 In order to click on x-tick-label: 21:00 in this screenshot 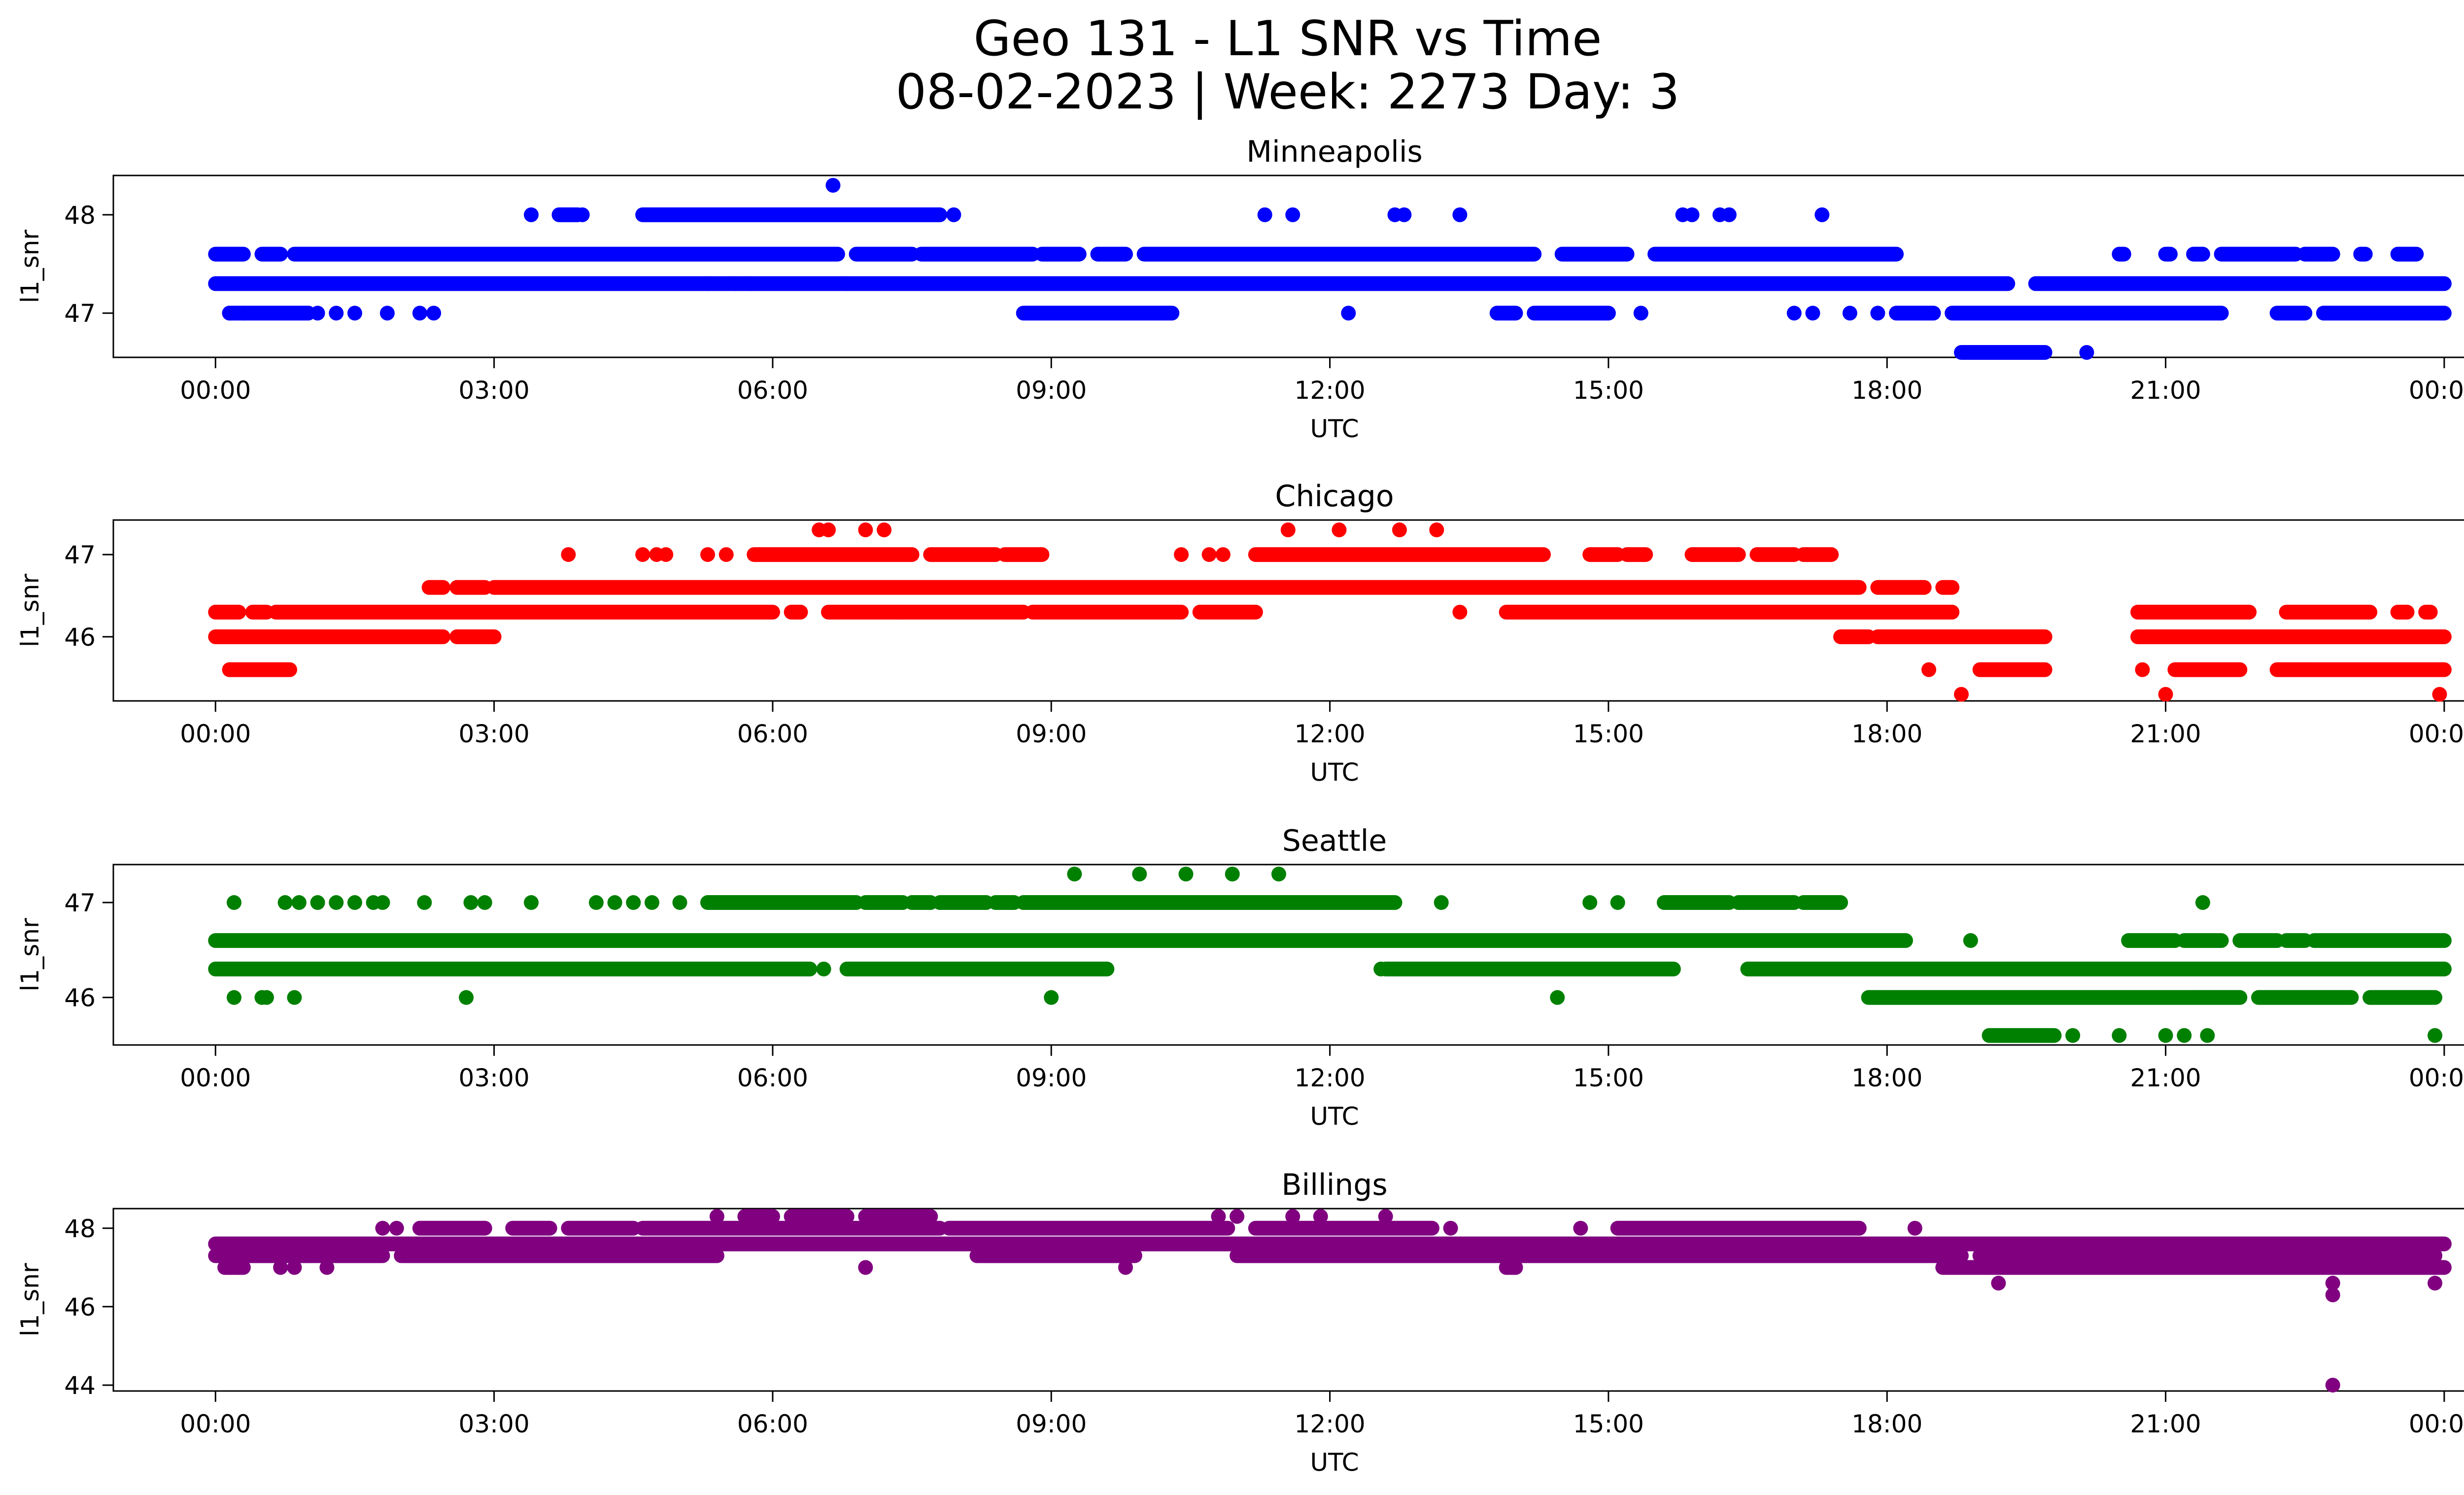, I will do `click(2165, 390)`.